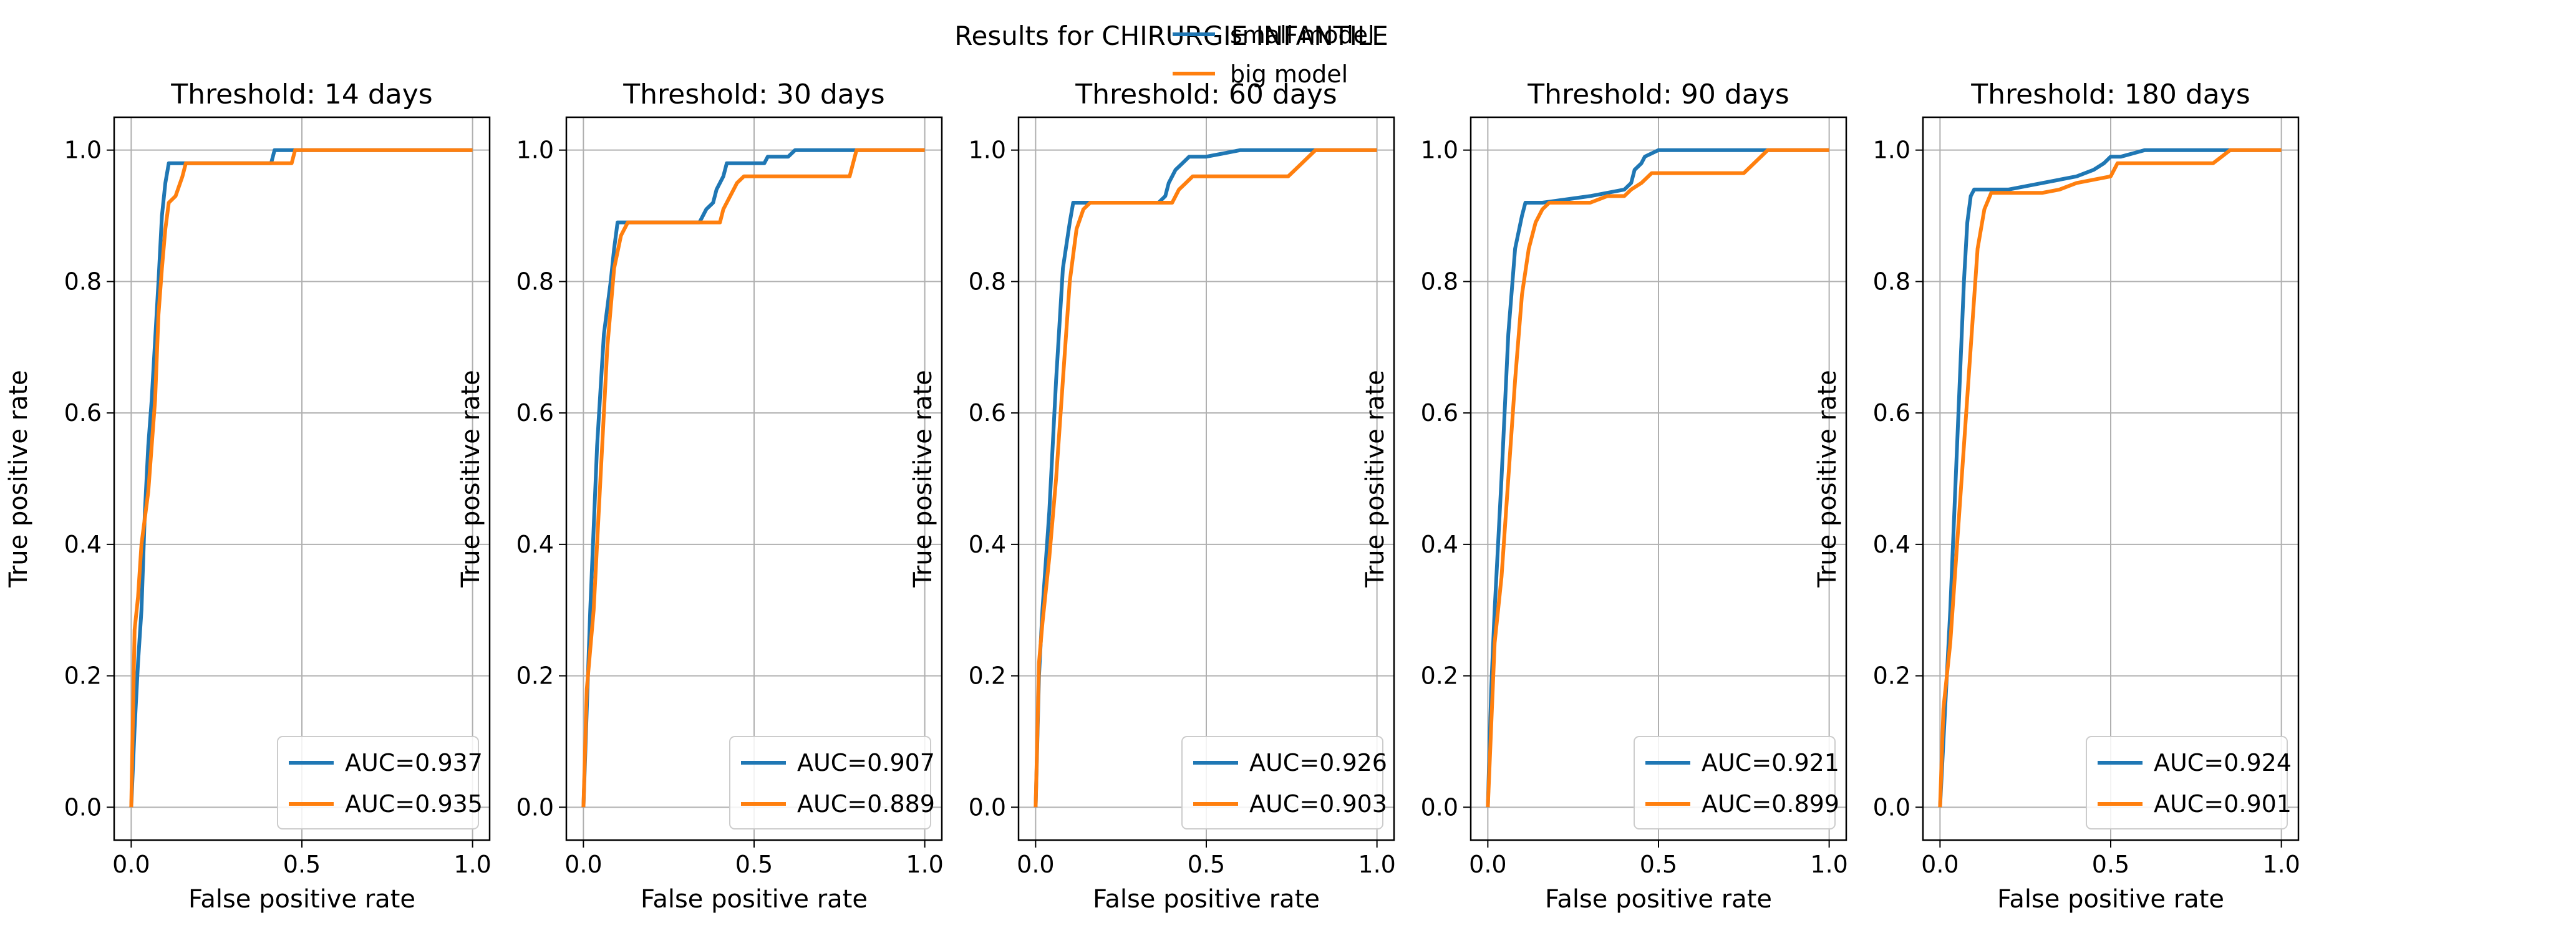 Image resolution: width=2576 pixels, height=938 pixels. I want to click on auc-legend-label: AUC=0.937, so click(414, 762).